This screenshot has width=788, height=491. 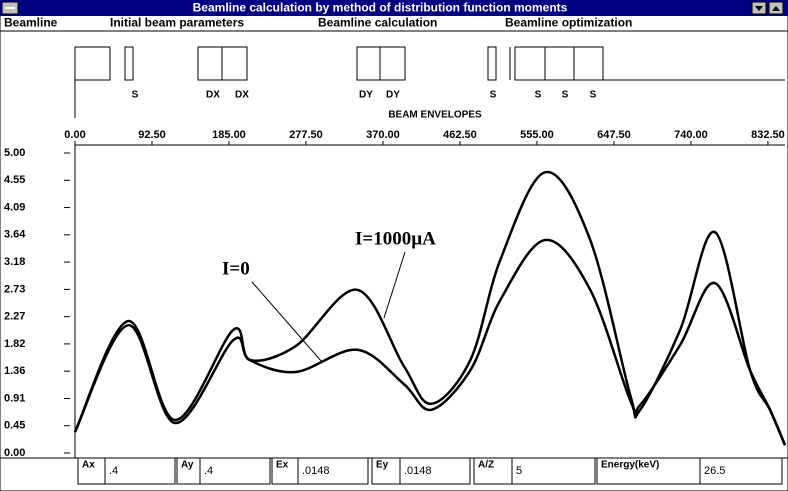 I want to click on x-tick-label: 647.50, so click(x=614, y=135).